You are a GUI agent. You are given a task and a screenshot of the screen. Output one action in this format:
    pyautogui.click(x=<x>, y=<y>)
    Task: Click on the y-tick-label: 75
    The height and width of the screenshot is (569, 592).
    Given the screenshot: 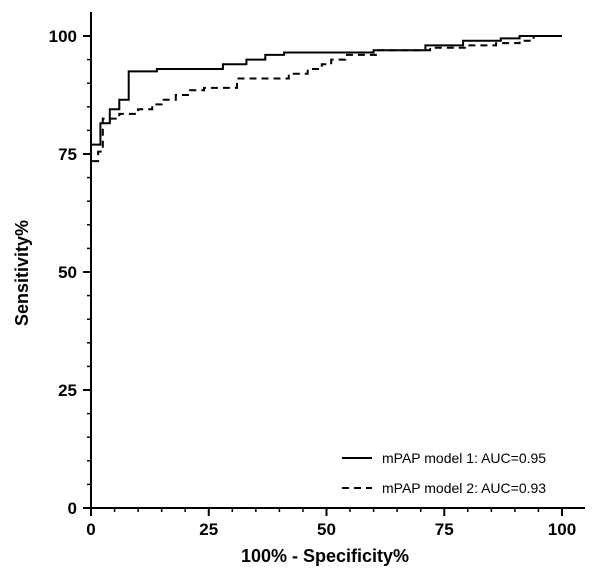 What is the action you would take?
    pyautogui.click(x=67, y=154)
    